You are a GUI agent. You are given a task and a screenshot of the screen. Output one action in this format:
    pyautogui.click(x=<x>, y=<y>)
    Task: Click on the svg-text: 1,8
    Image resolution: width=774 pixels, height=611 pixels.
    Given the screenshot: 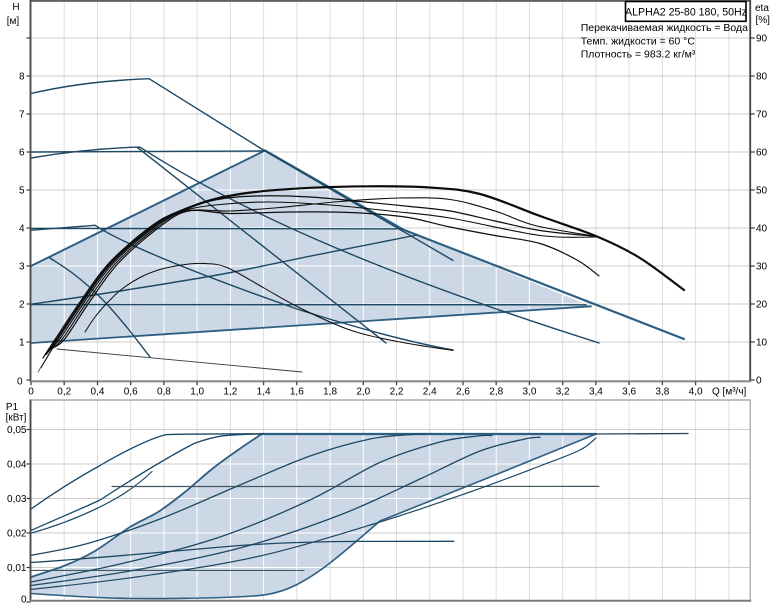 What is the action you would take?
    pyautogui.click(x=330, y=392)
    